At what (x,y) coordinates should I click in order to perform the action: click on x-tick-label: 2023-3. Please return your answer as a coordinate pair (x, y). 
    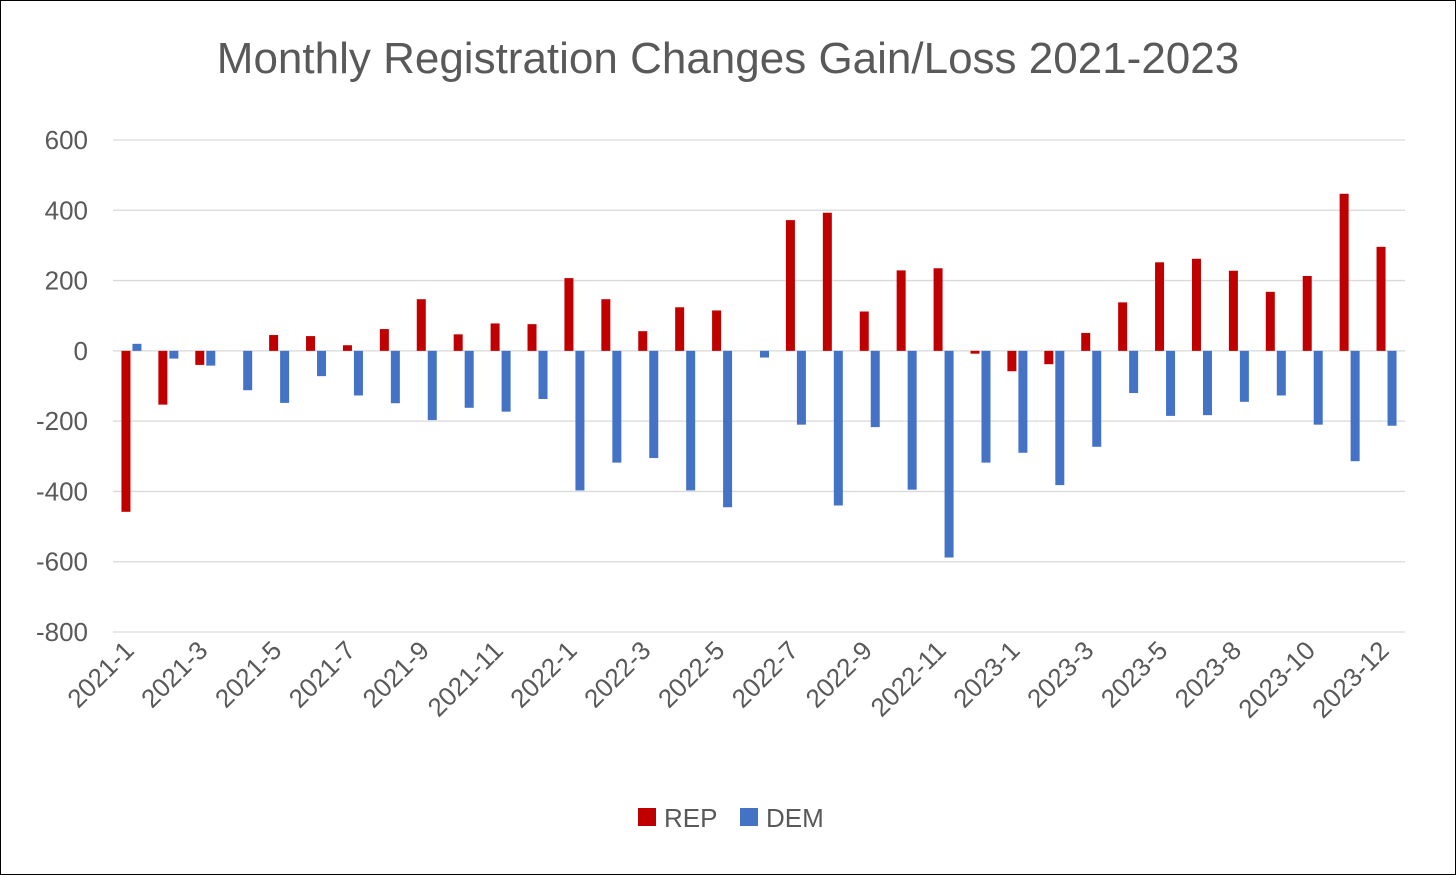
    Looking at the image, I should click on (1060, 674).